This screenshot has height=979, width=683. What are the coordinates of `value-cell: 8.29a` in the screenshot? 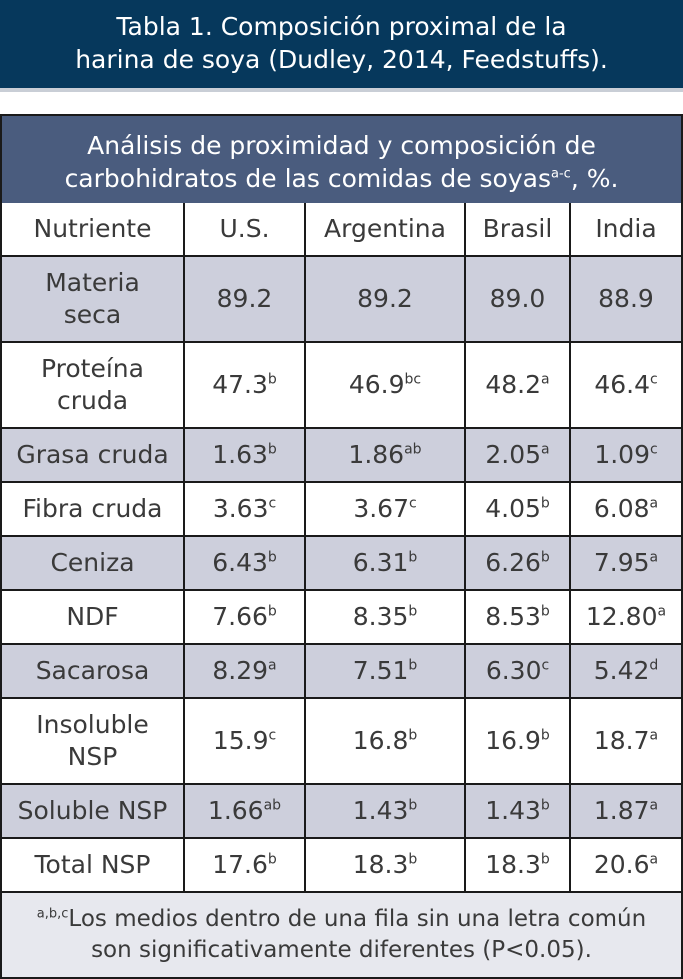 It's located at (244, 671).